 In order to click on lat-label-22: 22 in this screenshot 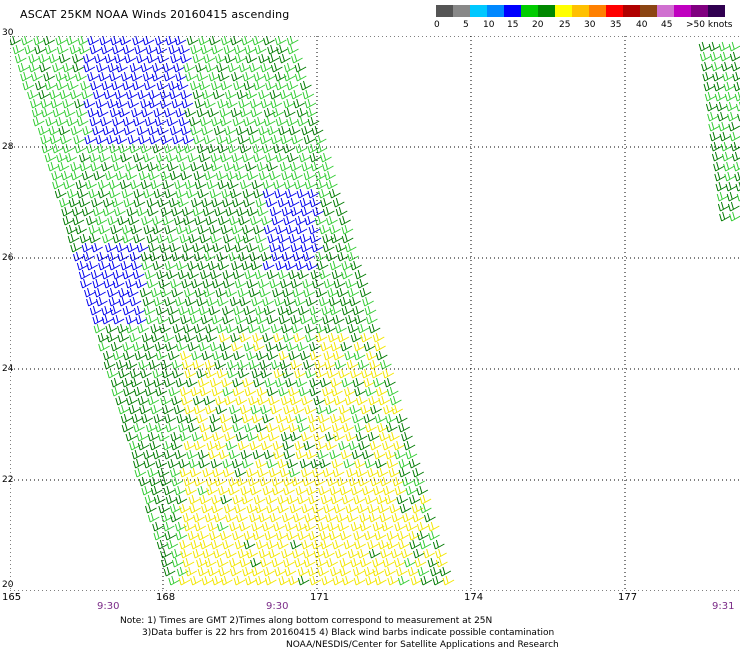, I will do `click(8, 480)`.